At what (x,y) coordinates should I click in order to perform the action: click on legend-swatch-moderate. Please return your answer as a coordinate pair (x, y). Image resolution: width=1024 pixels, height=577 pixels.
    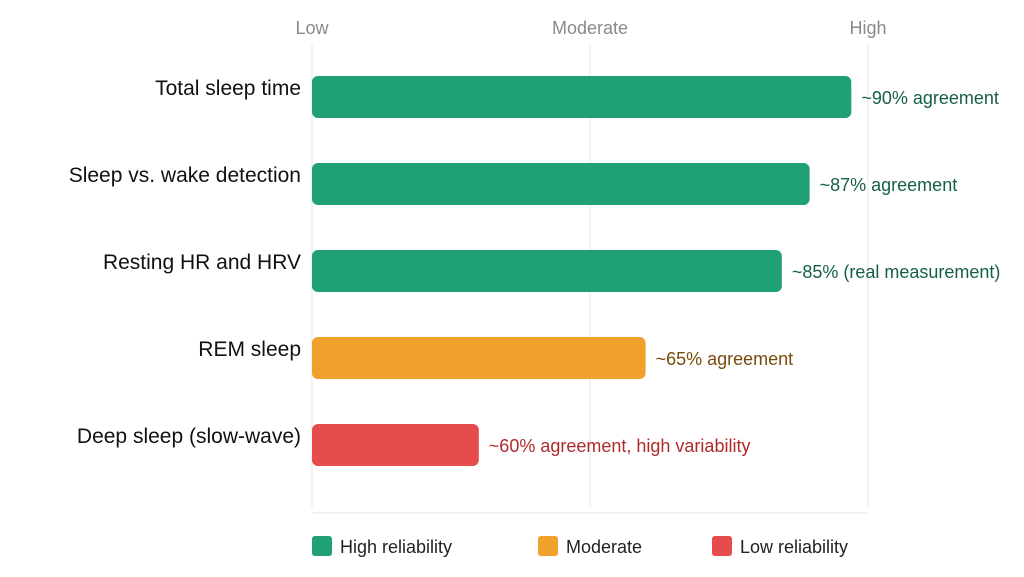
    Looking at the image, I should click on (548, 546).